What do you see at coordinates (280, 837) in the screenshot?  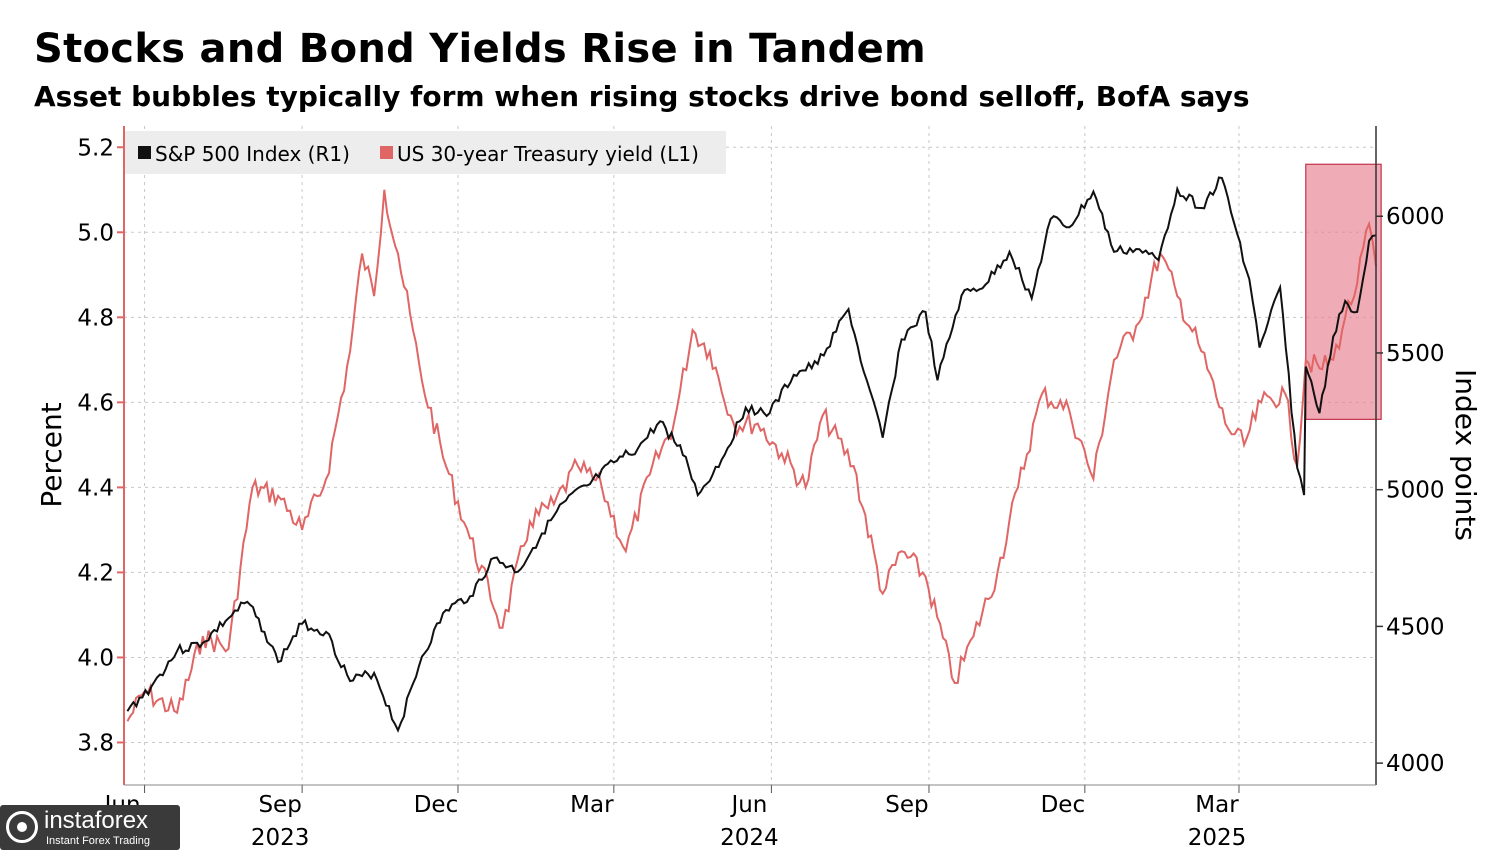 I see `x-year-label: 2023` at bounding box center [280, 837].